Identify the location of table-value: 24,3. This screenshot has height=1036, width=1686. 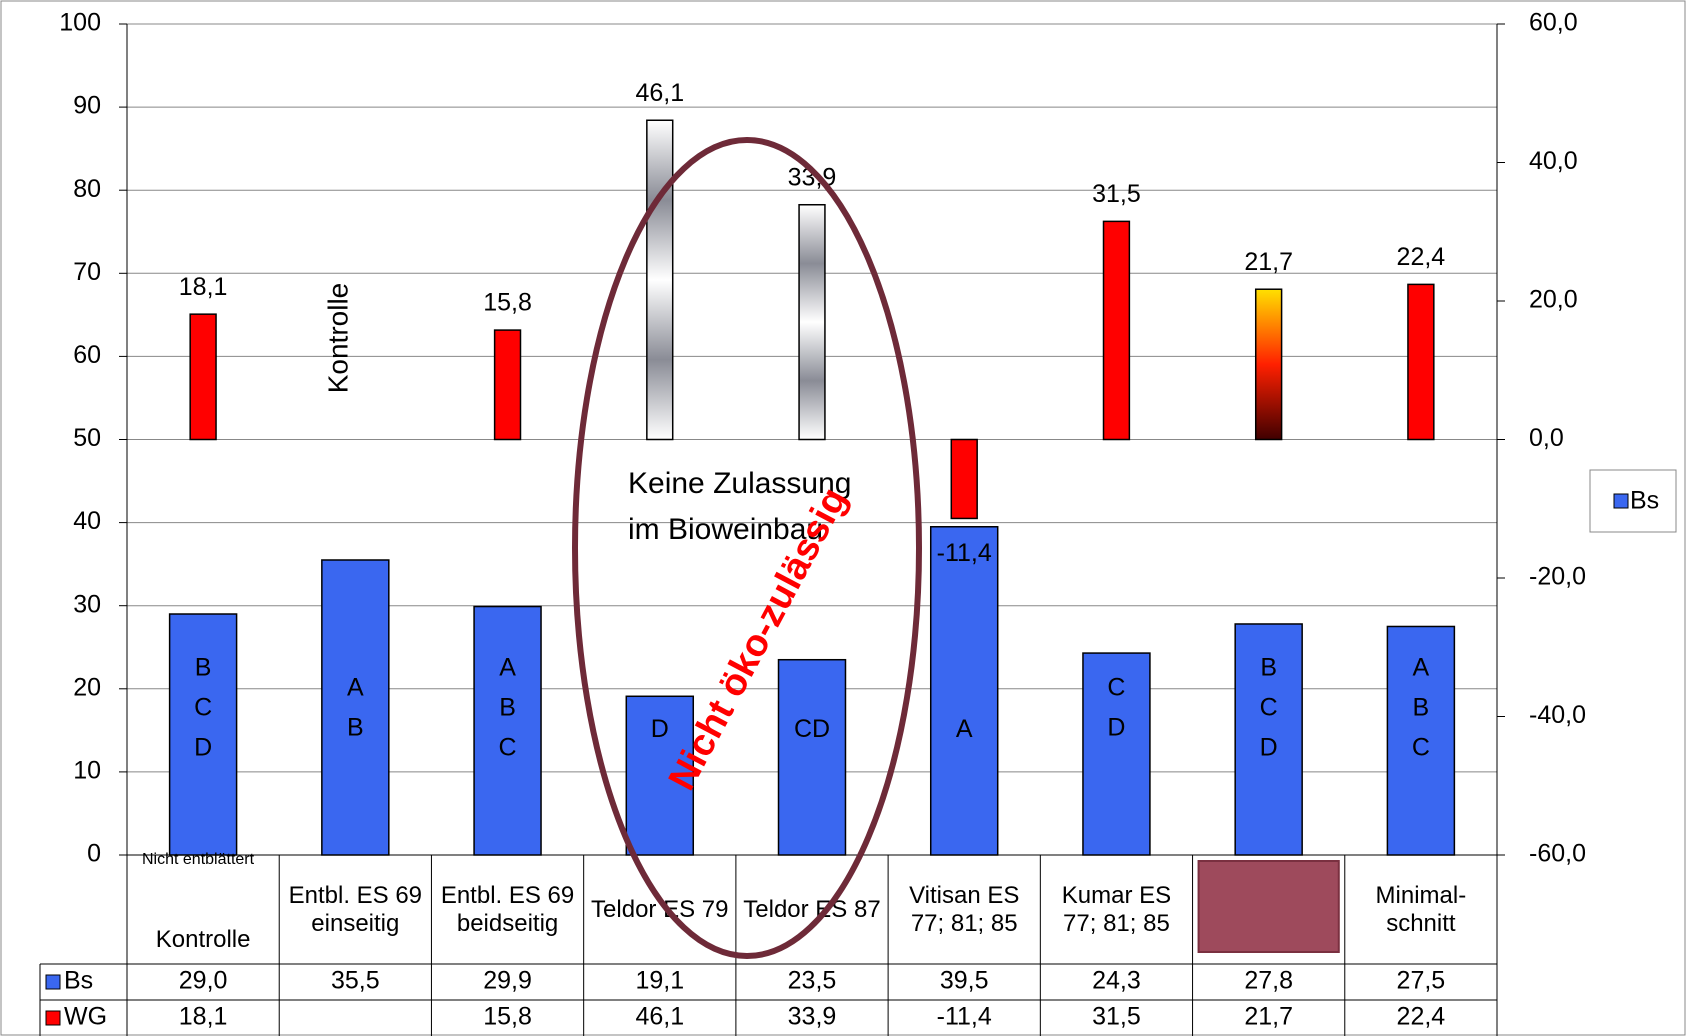
(1116, 981).